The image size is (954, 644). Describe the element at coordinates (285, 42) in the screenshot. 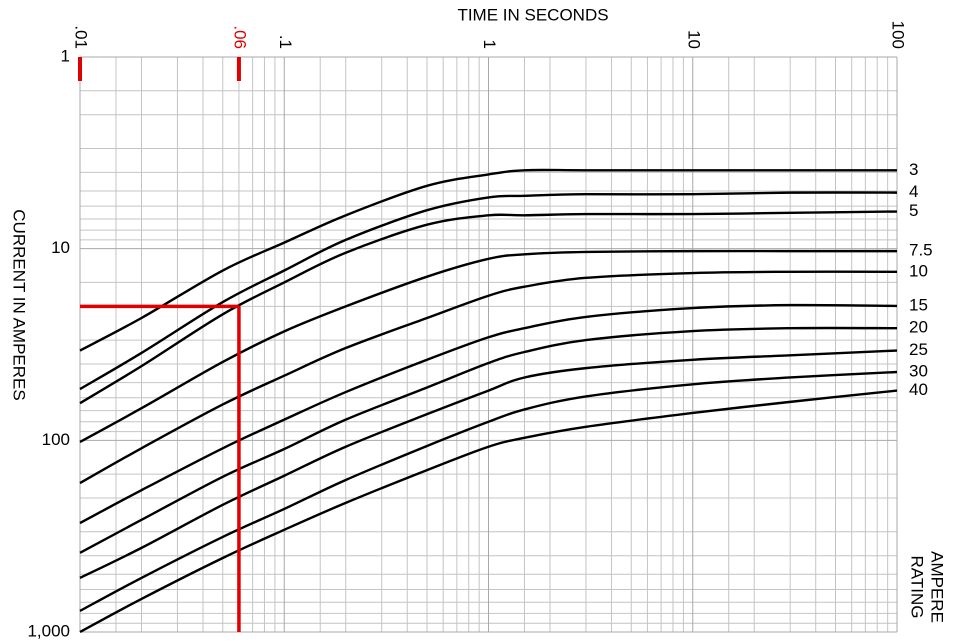

I see `x-tick-label: .1` at that location.